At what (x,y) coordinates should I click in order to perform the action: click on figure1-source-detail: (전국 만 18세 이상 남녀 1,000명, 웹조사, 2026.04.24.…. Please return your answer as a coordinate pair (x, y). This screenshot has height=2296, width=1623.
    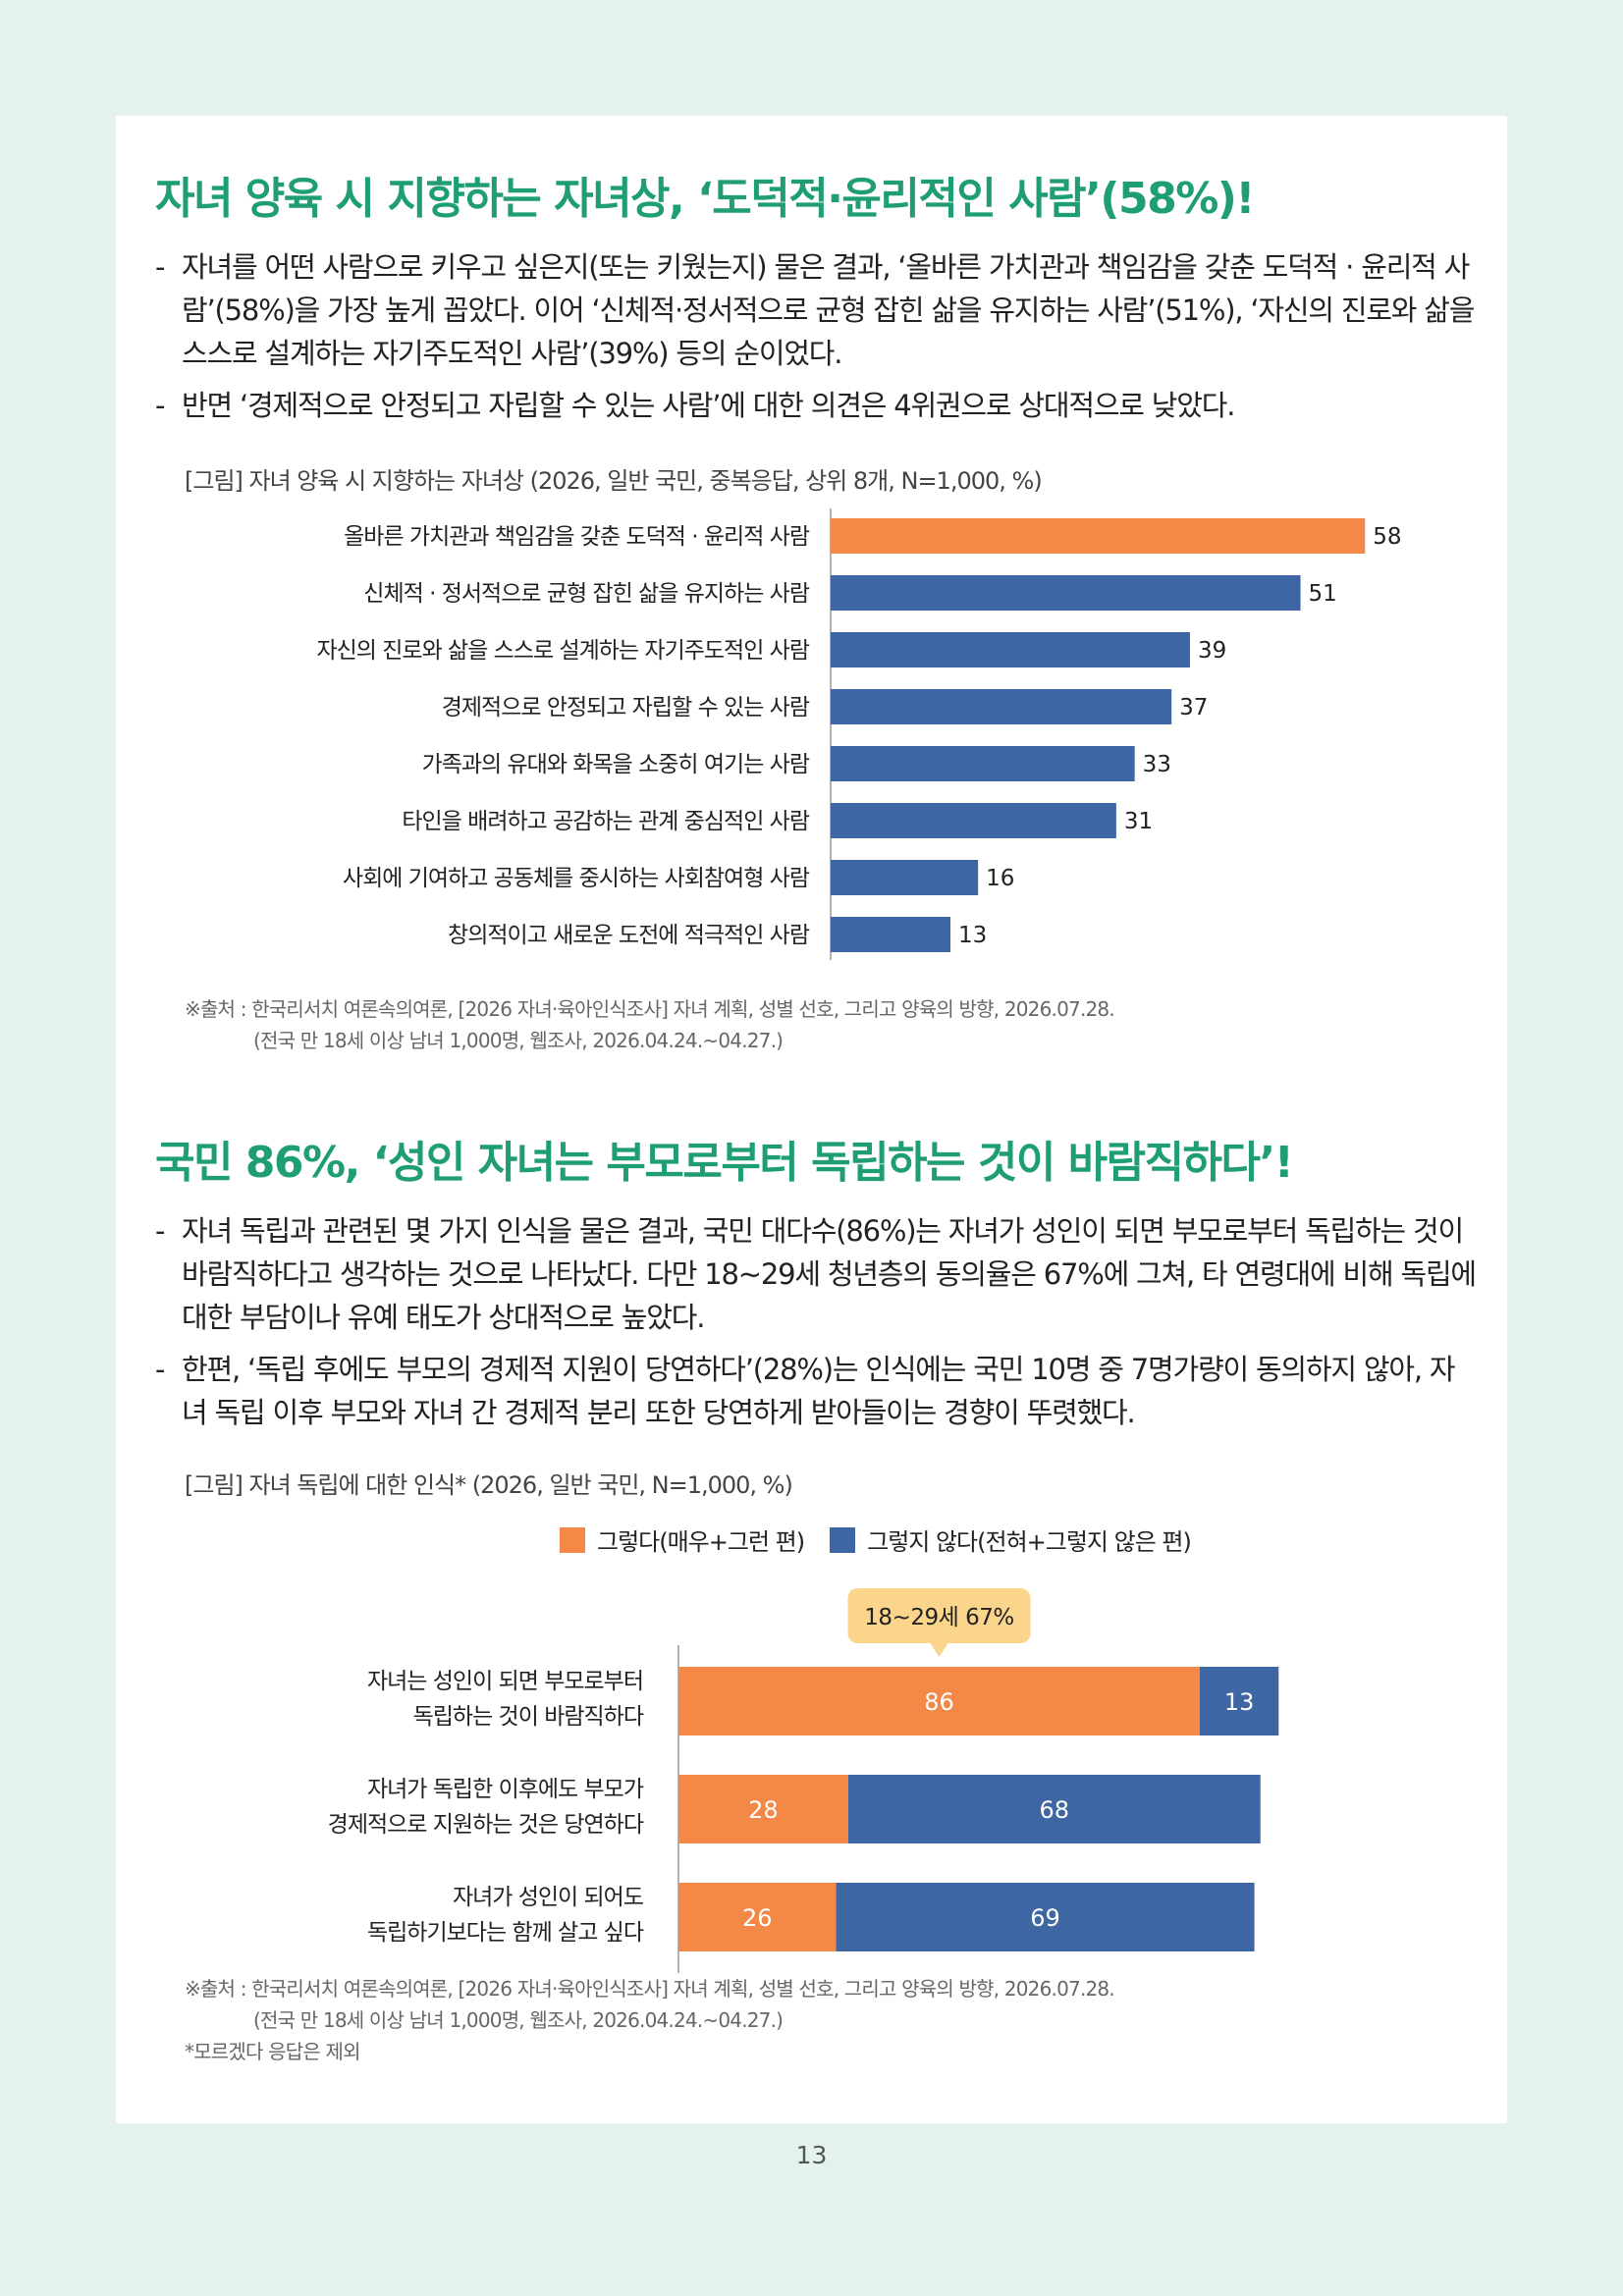
    Looking at the image, I should click on (519, 1041).